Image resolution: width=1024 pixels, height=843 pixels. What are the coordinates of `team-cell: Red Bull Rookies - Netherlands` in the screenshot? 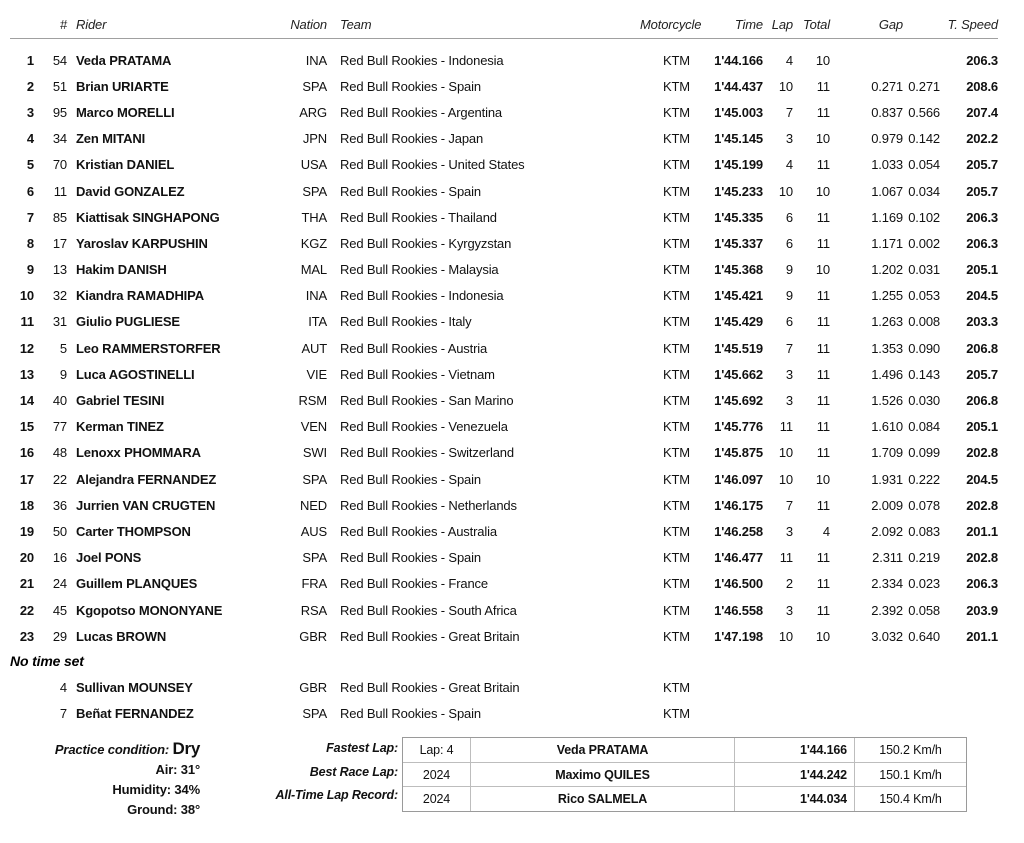 It's located at (428, 505).